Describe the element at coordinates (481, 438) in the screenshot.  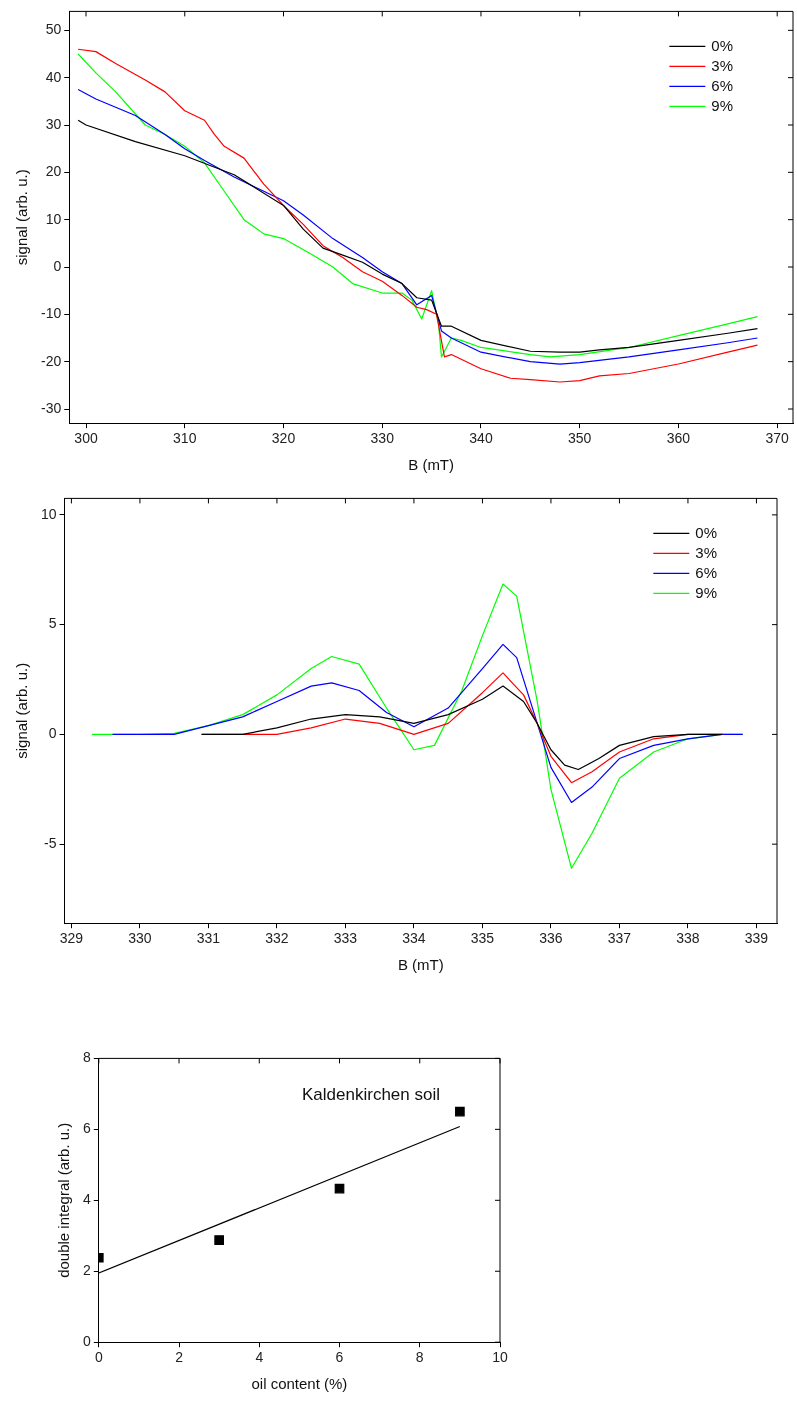
I see `x-tick-label: 340` at that location.